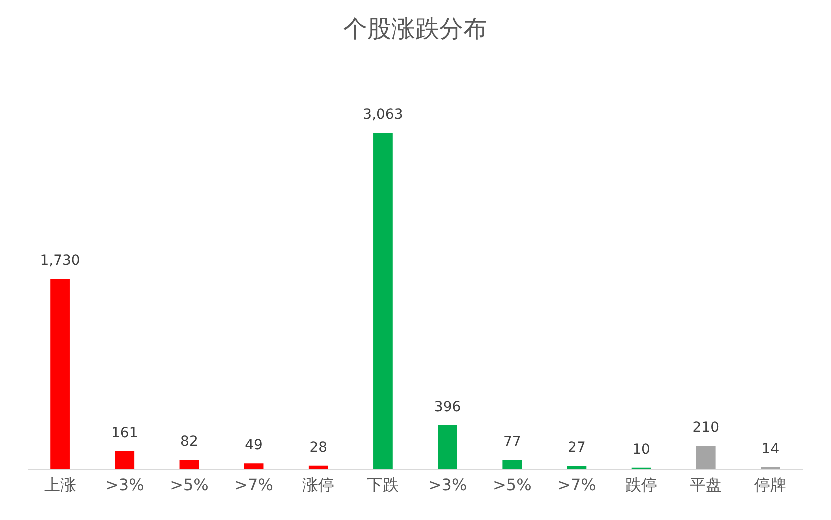  Describe the element at coordinates (641, 450) in the screenshot. I see `data-label: 10` at that location.